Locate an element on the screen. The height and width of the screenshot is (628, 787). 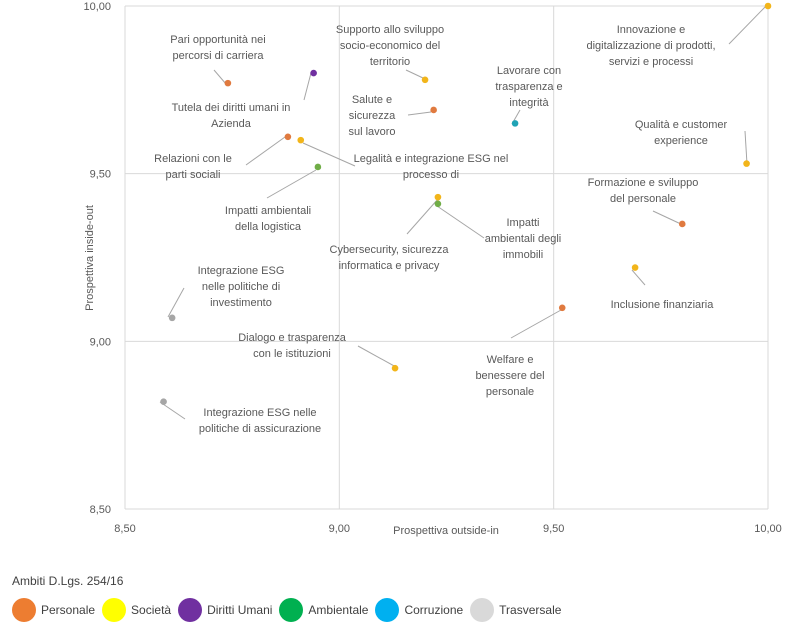
legend-item: Ambientale is located at coordinates (323, 610).